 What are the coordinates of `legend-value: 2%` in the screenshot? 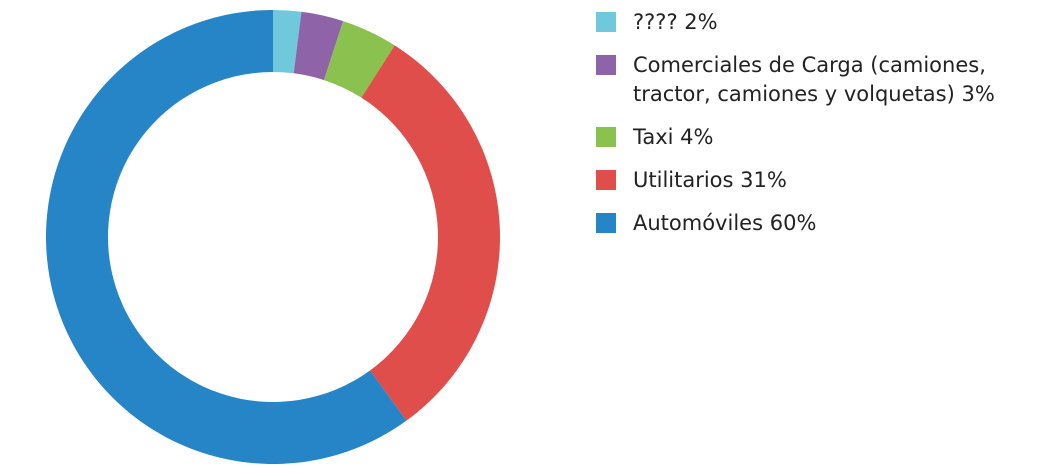 It's located at (701, 22).